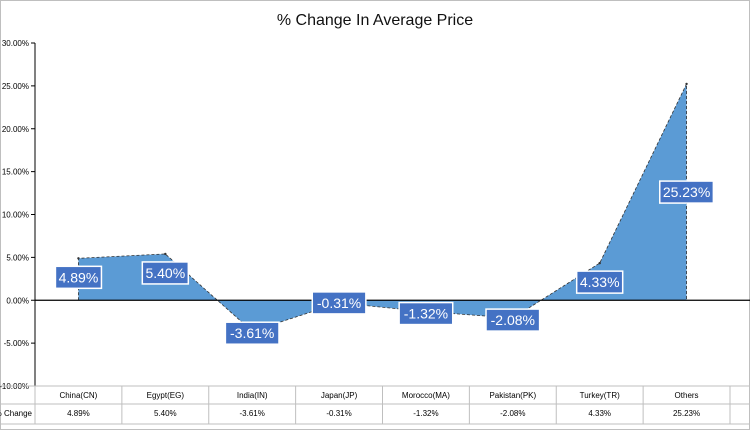 This screenshot has width=750, height=430. I want to click on x-category-label: Morocco(MA), so click(426, 395).